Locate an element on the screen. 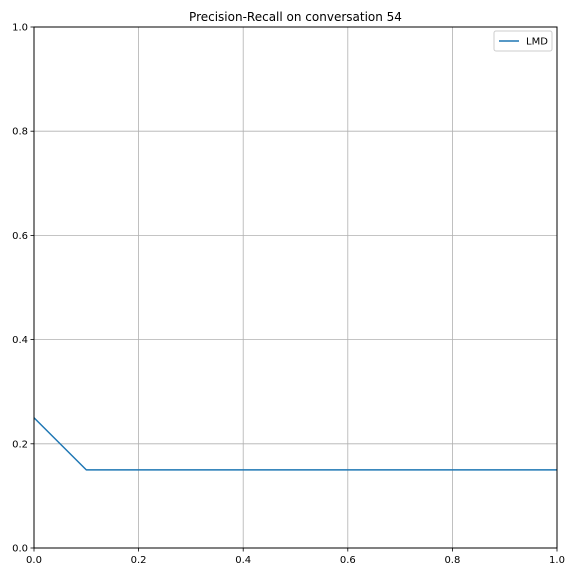 The width and height of the screenshot is (576, 576). chart-title: Precision-Recall on conversation 54 is located at coordinates (295, 17).